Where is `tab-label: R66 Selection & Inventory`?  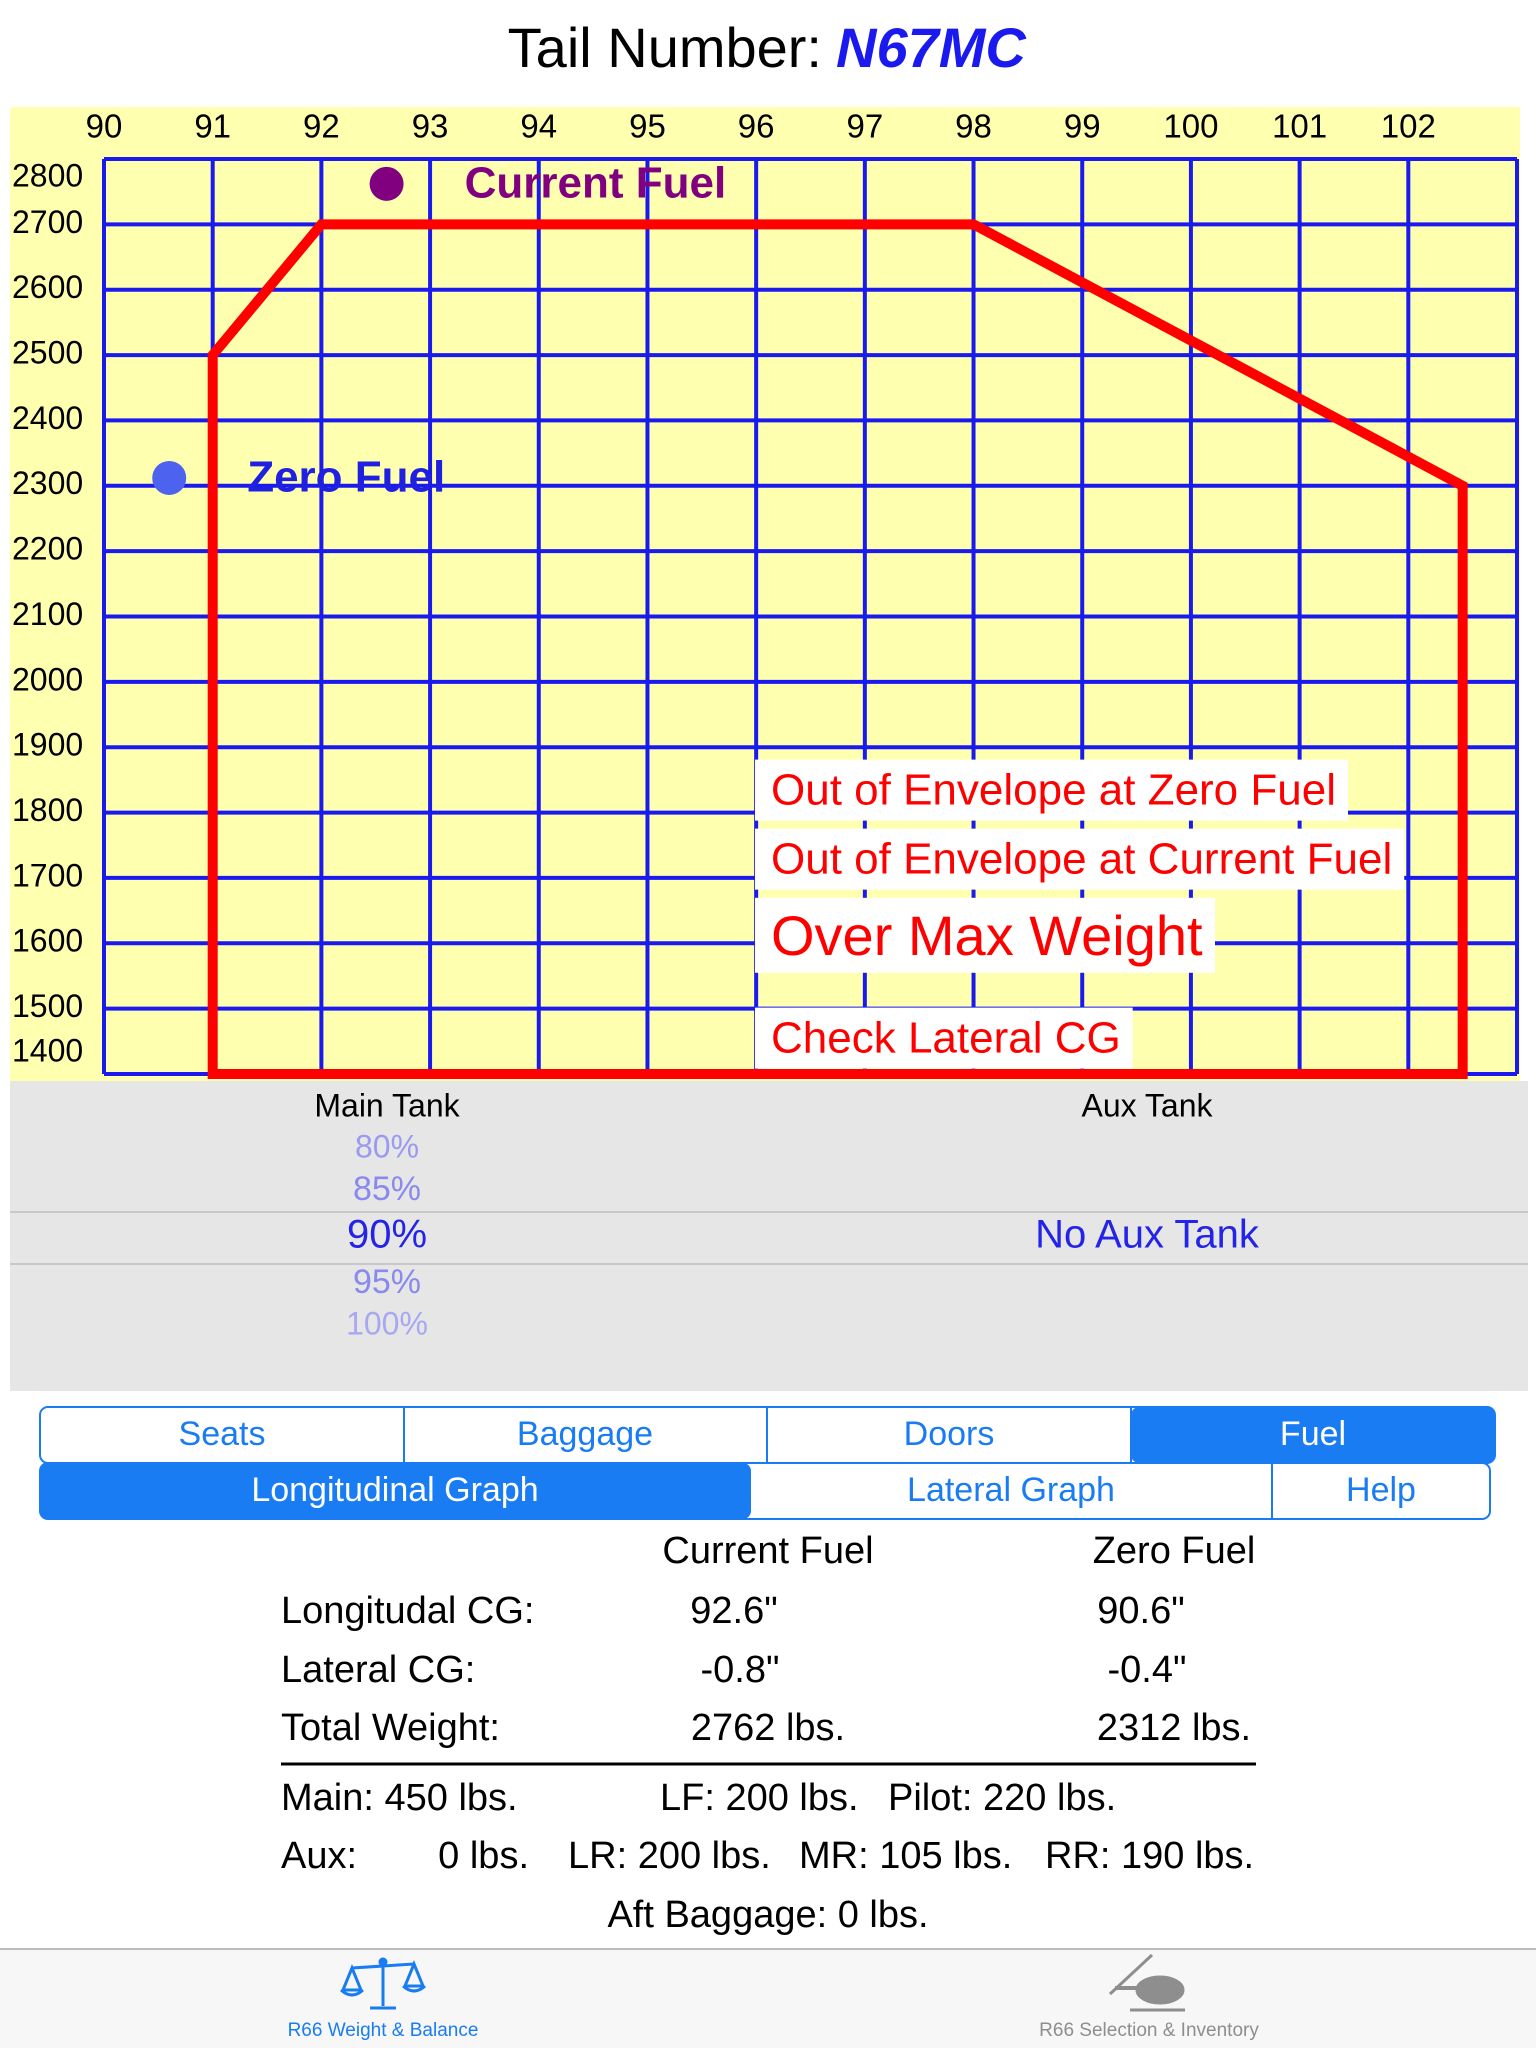
tab-label: R66 Selection & Inventory is located at coordinates (1149, 2030).